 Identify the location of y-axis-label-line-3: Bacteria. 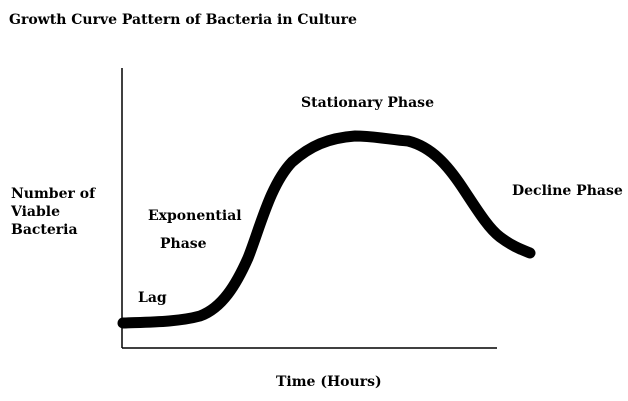
(44, 230).